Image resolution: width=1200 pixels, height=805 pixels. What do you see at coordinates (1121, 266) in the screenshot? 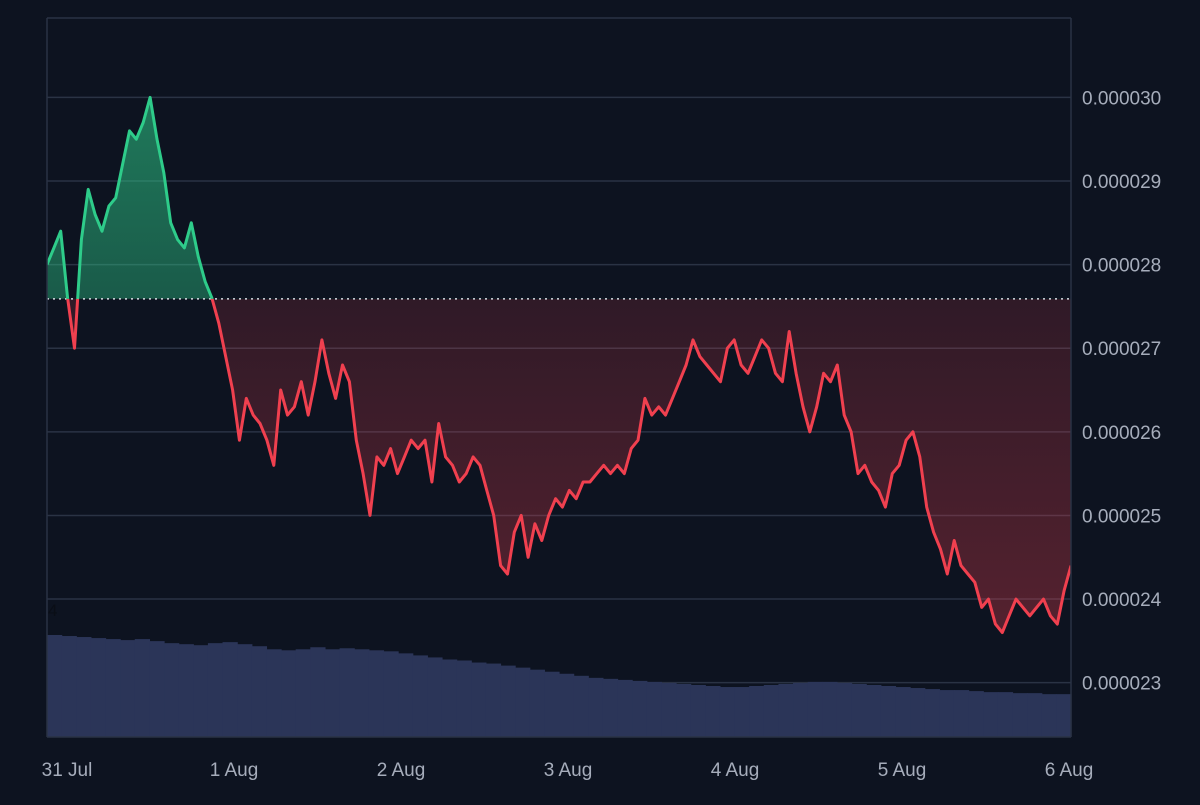
I see `y-tick-label: 0.000028` at bounding box center [1121, 266].